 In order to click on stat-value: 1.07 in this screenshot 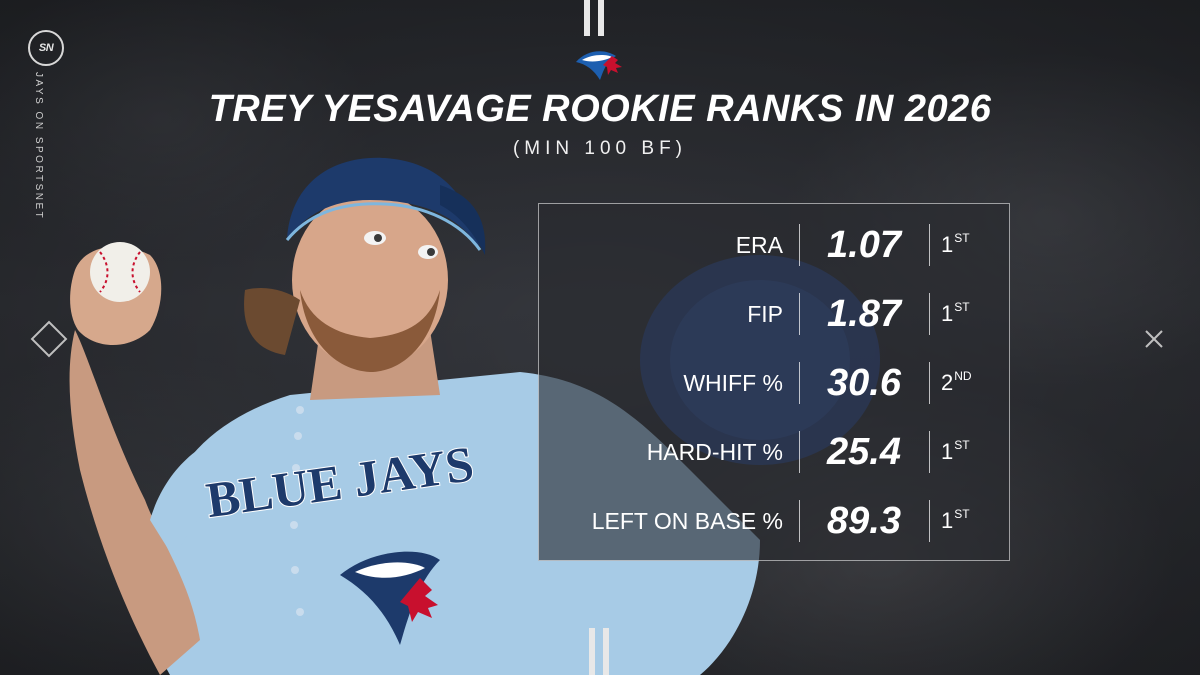, I will do `click(864, 245)`.